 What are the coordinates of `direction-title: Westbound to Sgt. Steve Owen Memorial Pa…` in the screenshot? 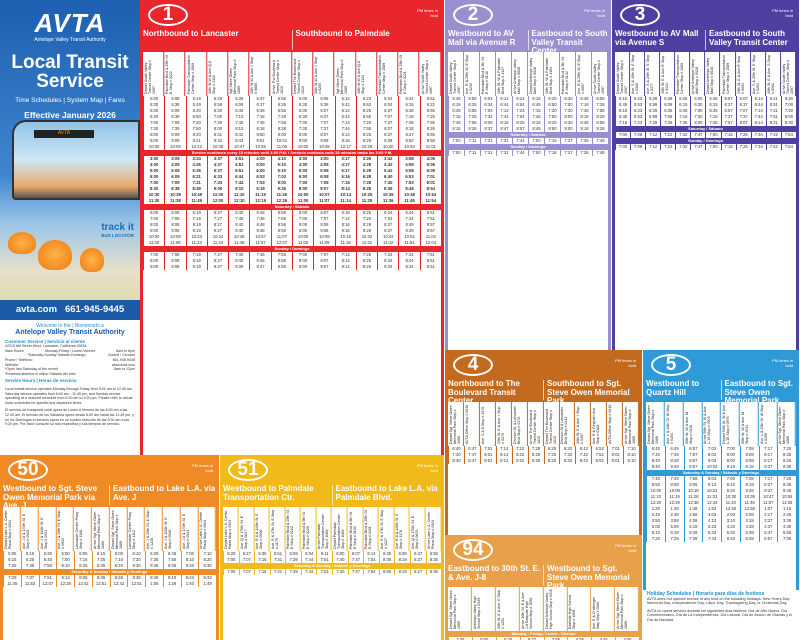 It's located at (50, 497).